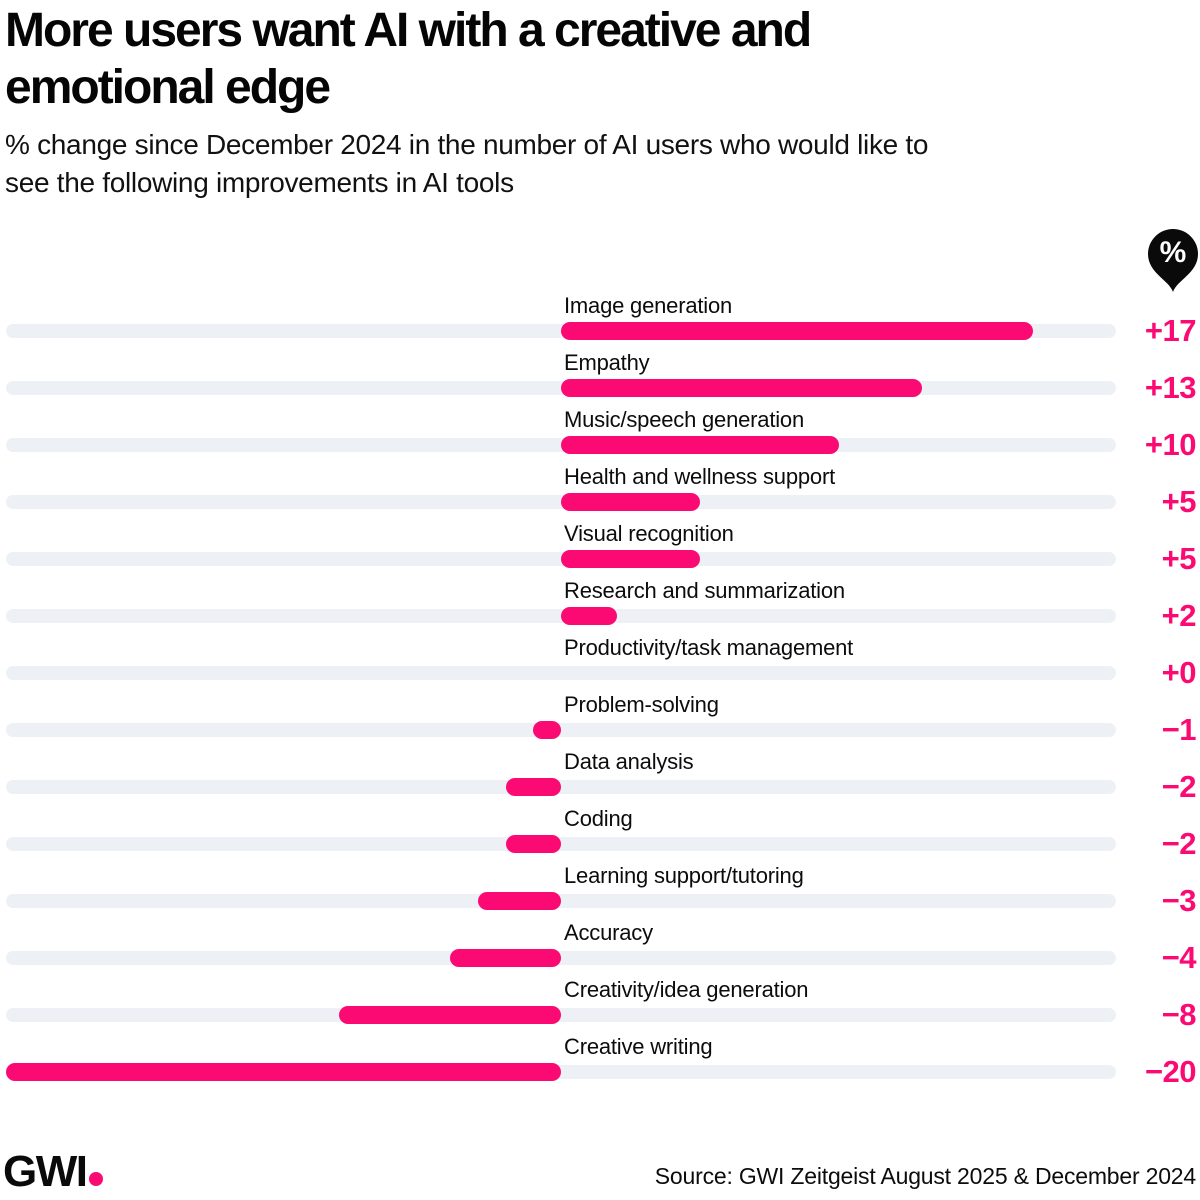 The height and width of the screenshot is (1200, 1200). Describe the element at coordinates (600, 606) in the screenshot. I see `chart-row: Research and summarization +2` at that location.